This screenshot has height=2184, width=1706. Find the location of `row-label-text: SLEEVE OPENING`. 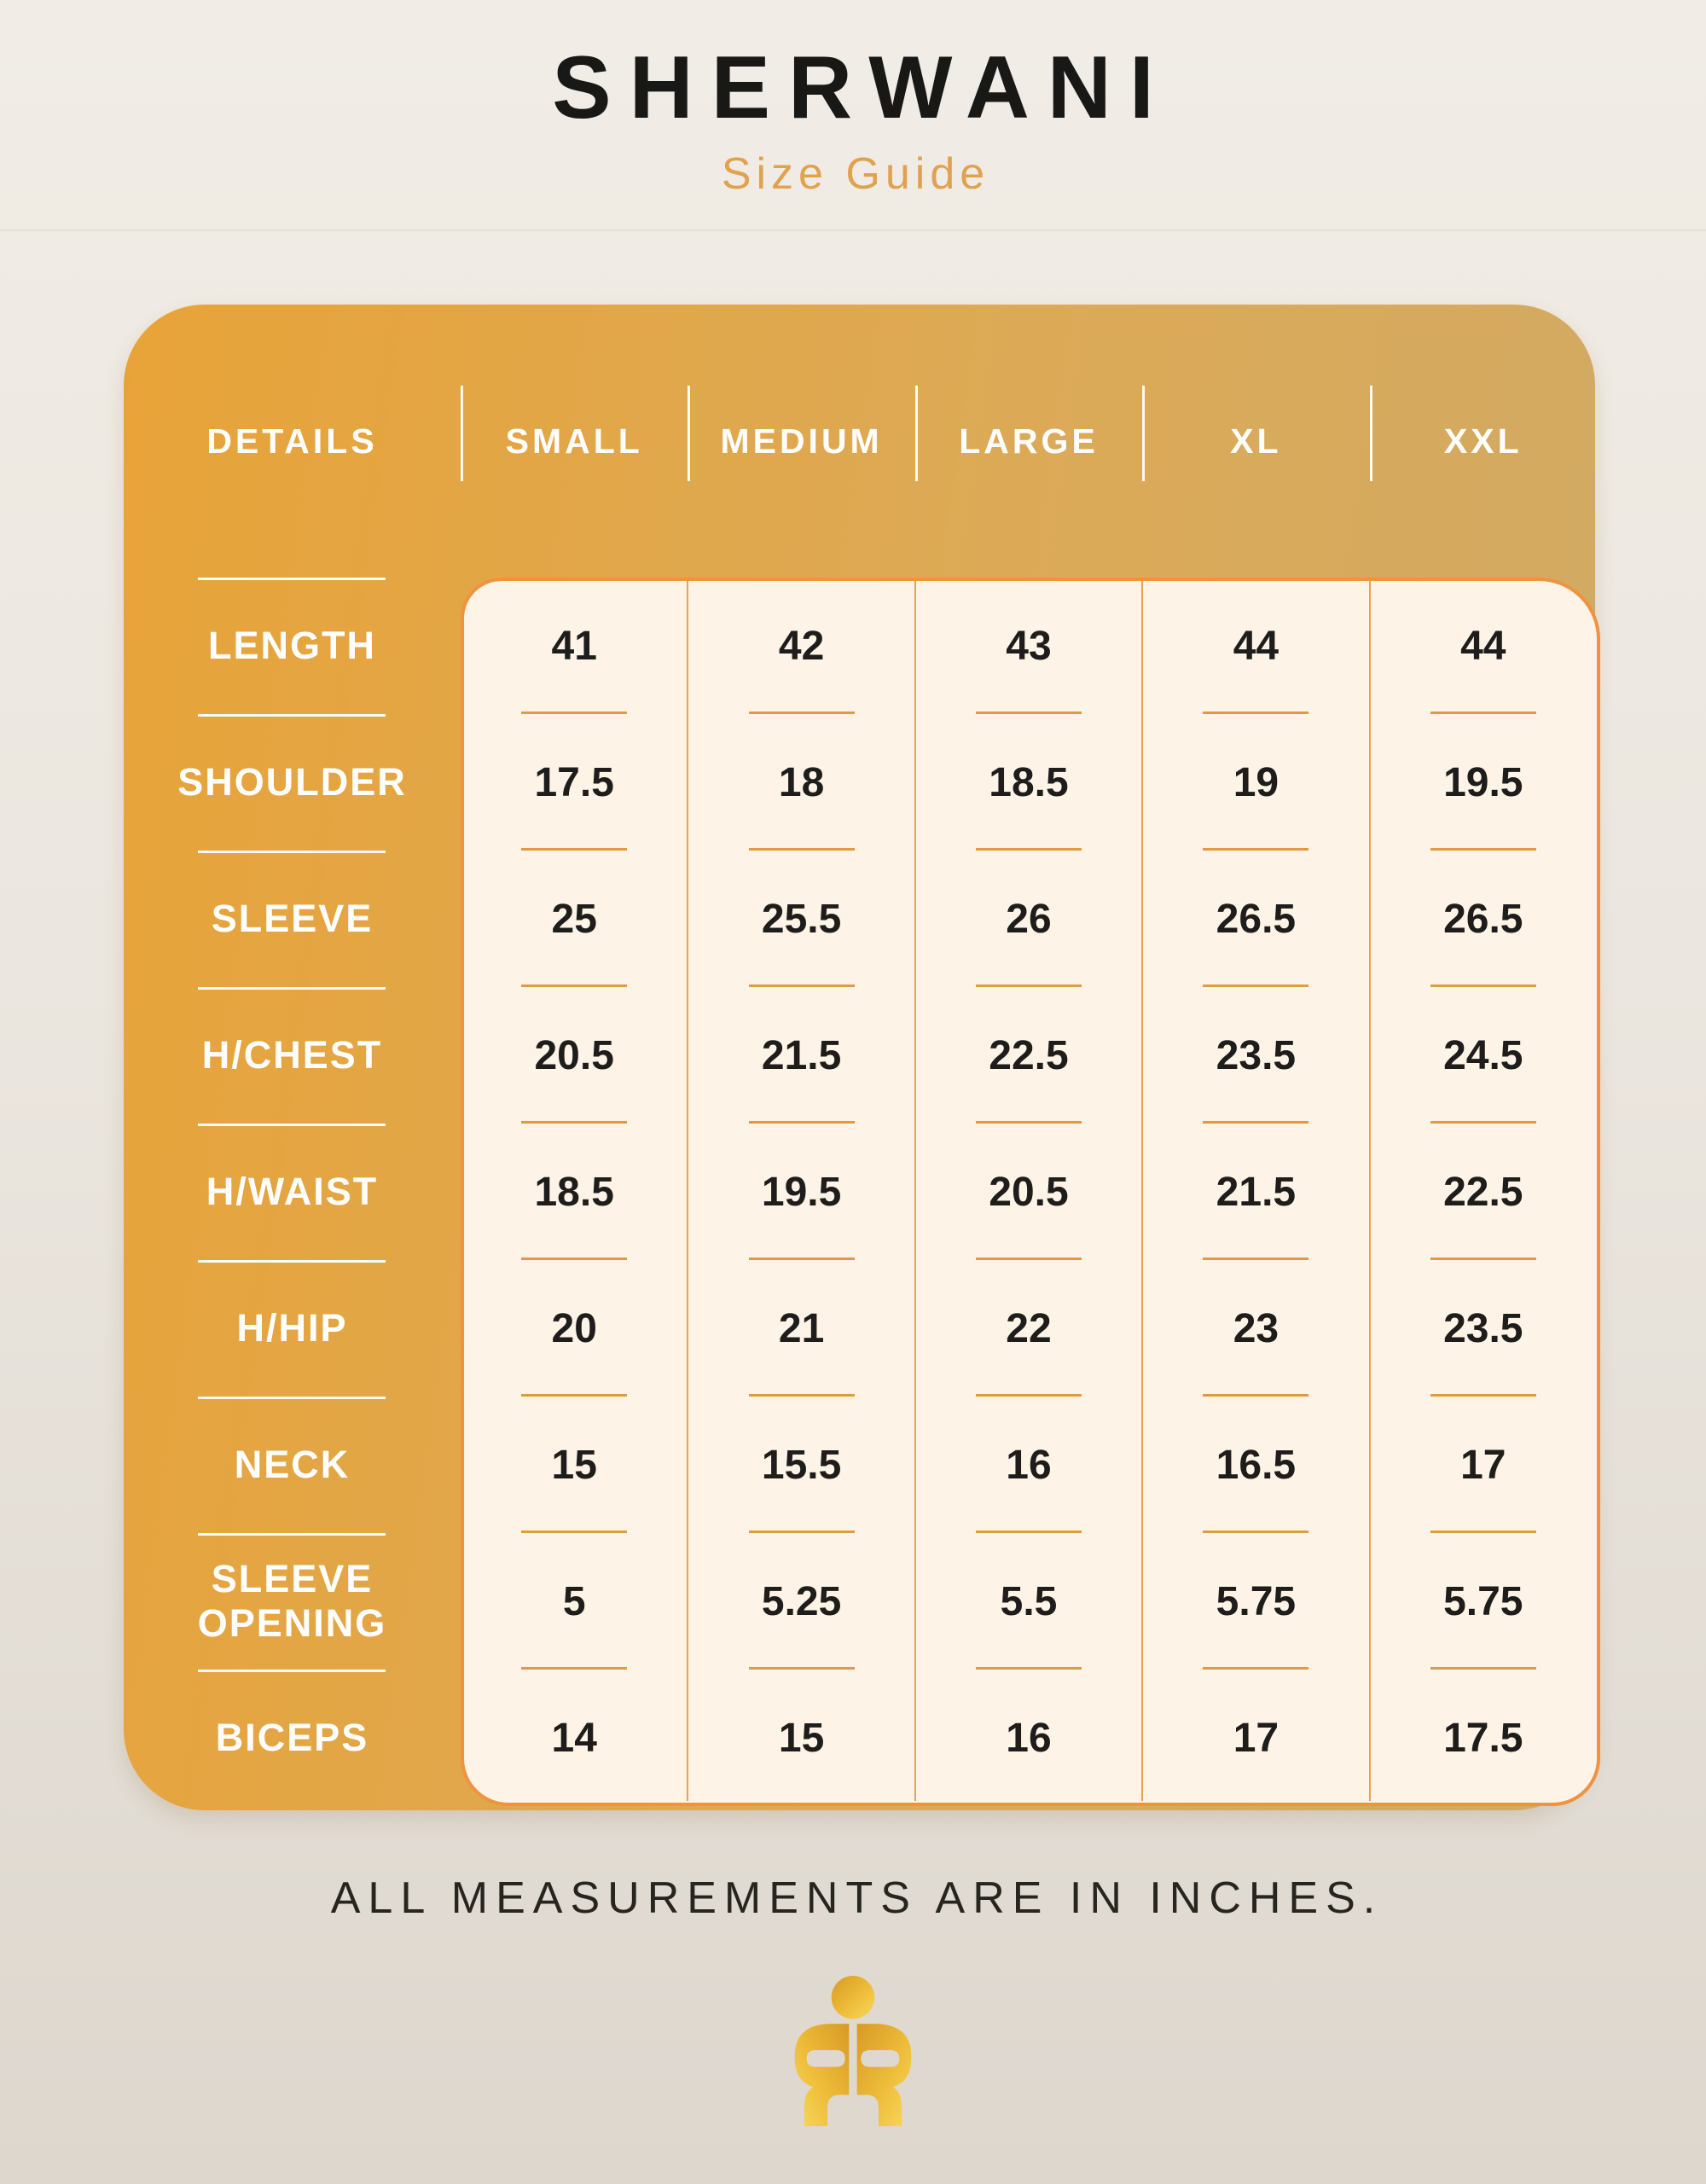

row-label-text: SLEEVE OPENING is located at coordinates (292, 1601).